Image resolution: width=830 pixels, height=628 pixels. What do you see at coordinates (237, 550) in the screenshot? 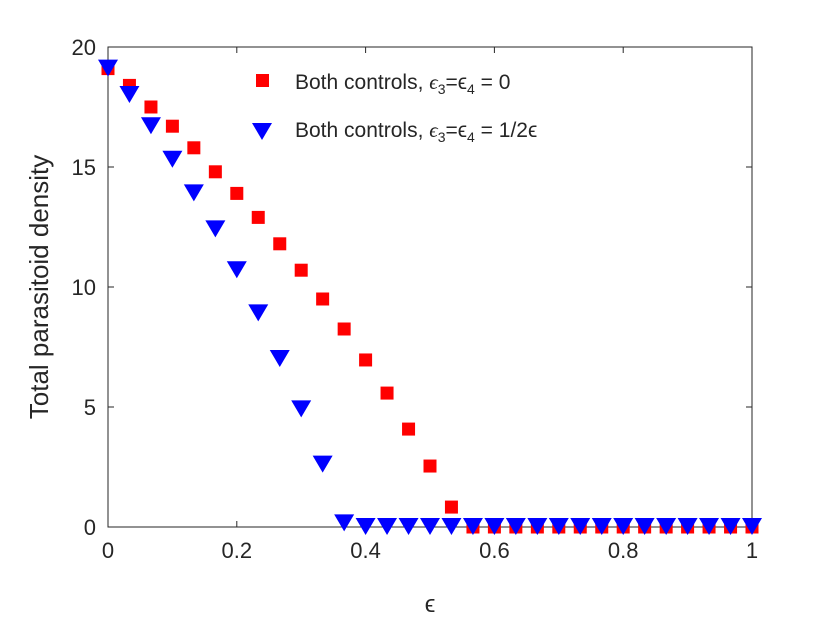
I see `x-tick-label: 0.2` at bounding box center [237, 550].